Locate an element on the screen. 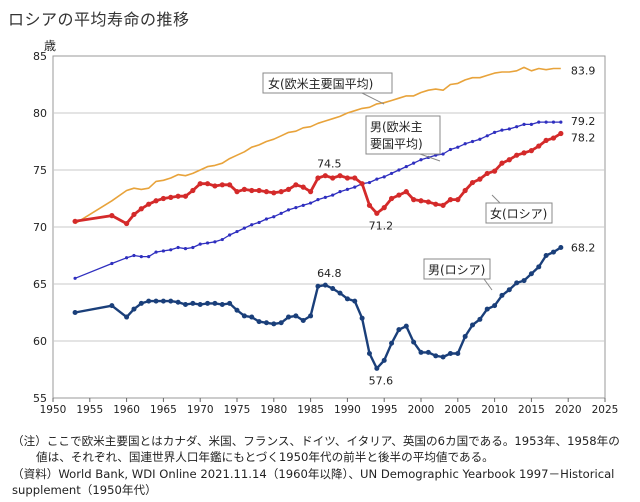 The height and width of the screenshot is (502, 640). x-tick-label: 1995 is located at coordinates (384, 410).